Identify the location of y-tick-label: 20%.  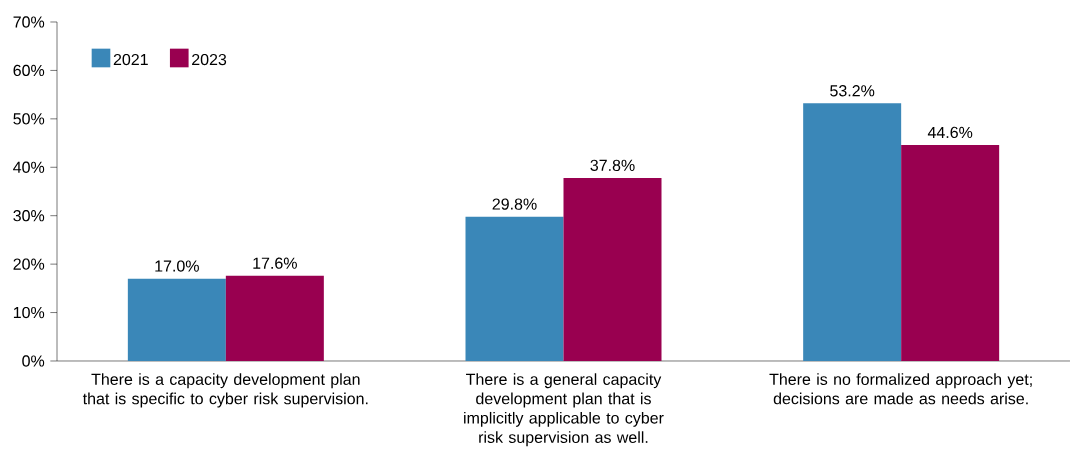
(29, 264).